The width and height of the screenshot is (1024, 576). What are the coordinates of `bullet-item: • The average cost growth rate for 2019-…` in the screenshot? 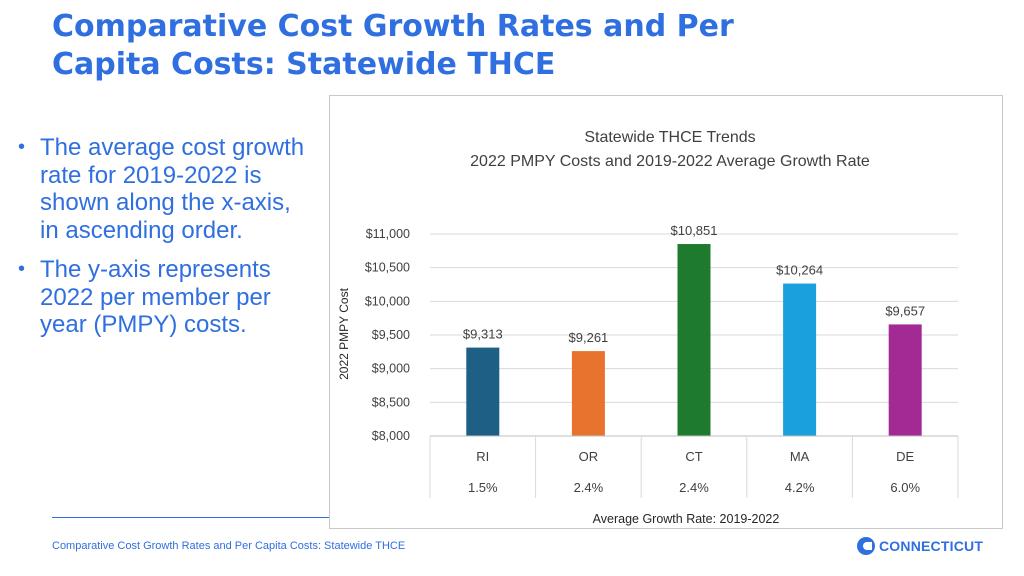 It's located at (163, 189).